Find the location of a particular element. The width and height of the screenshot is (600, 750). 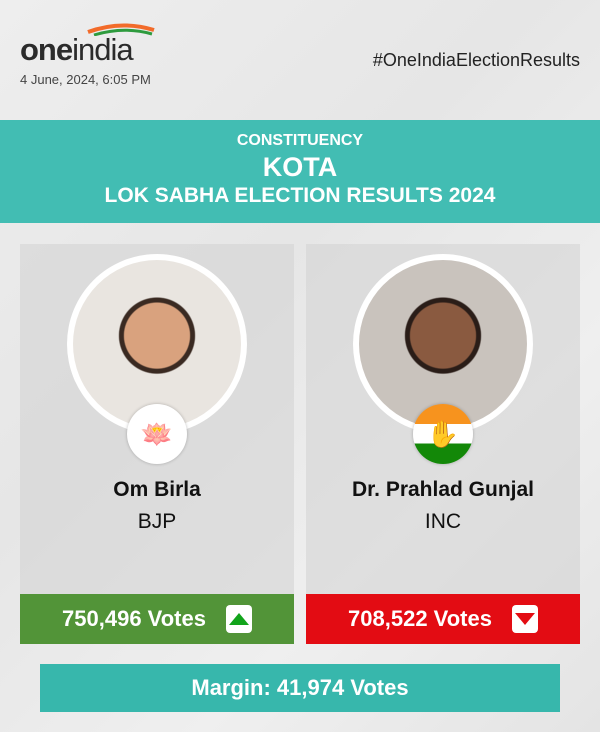

constituency-label: CONSTITUENCY is located at coordinates (300, 140).